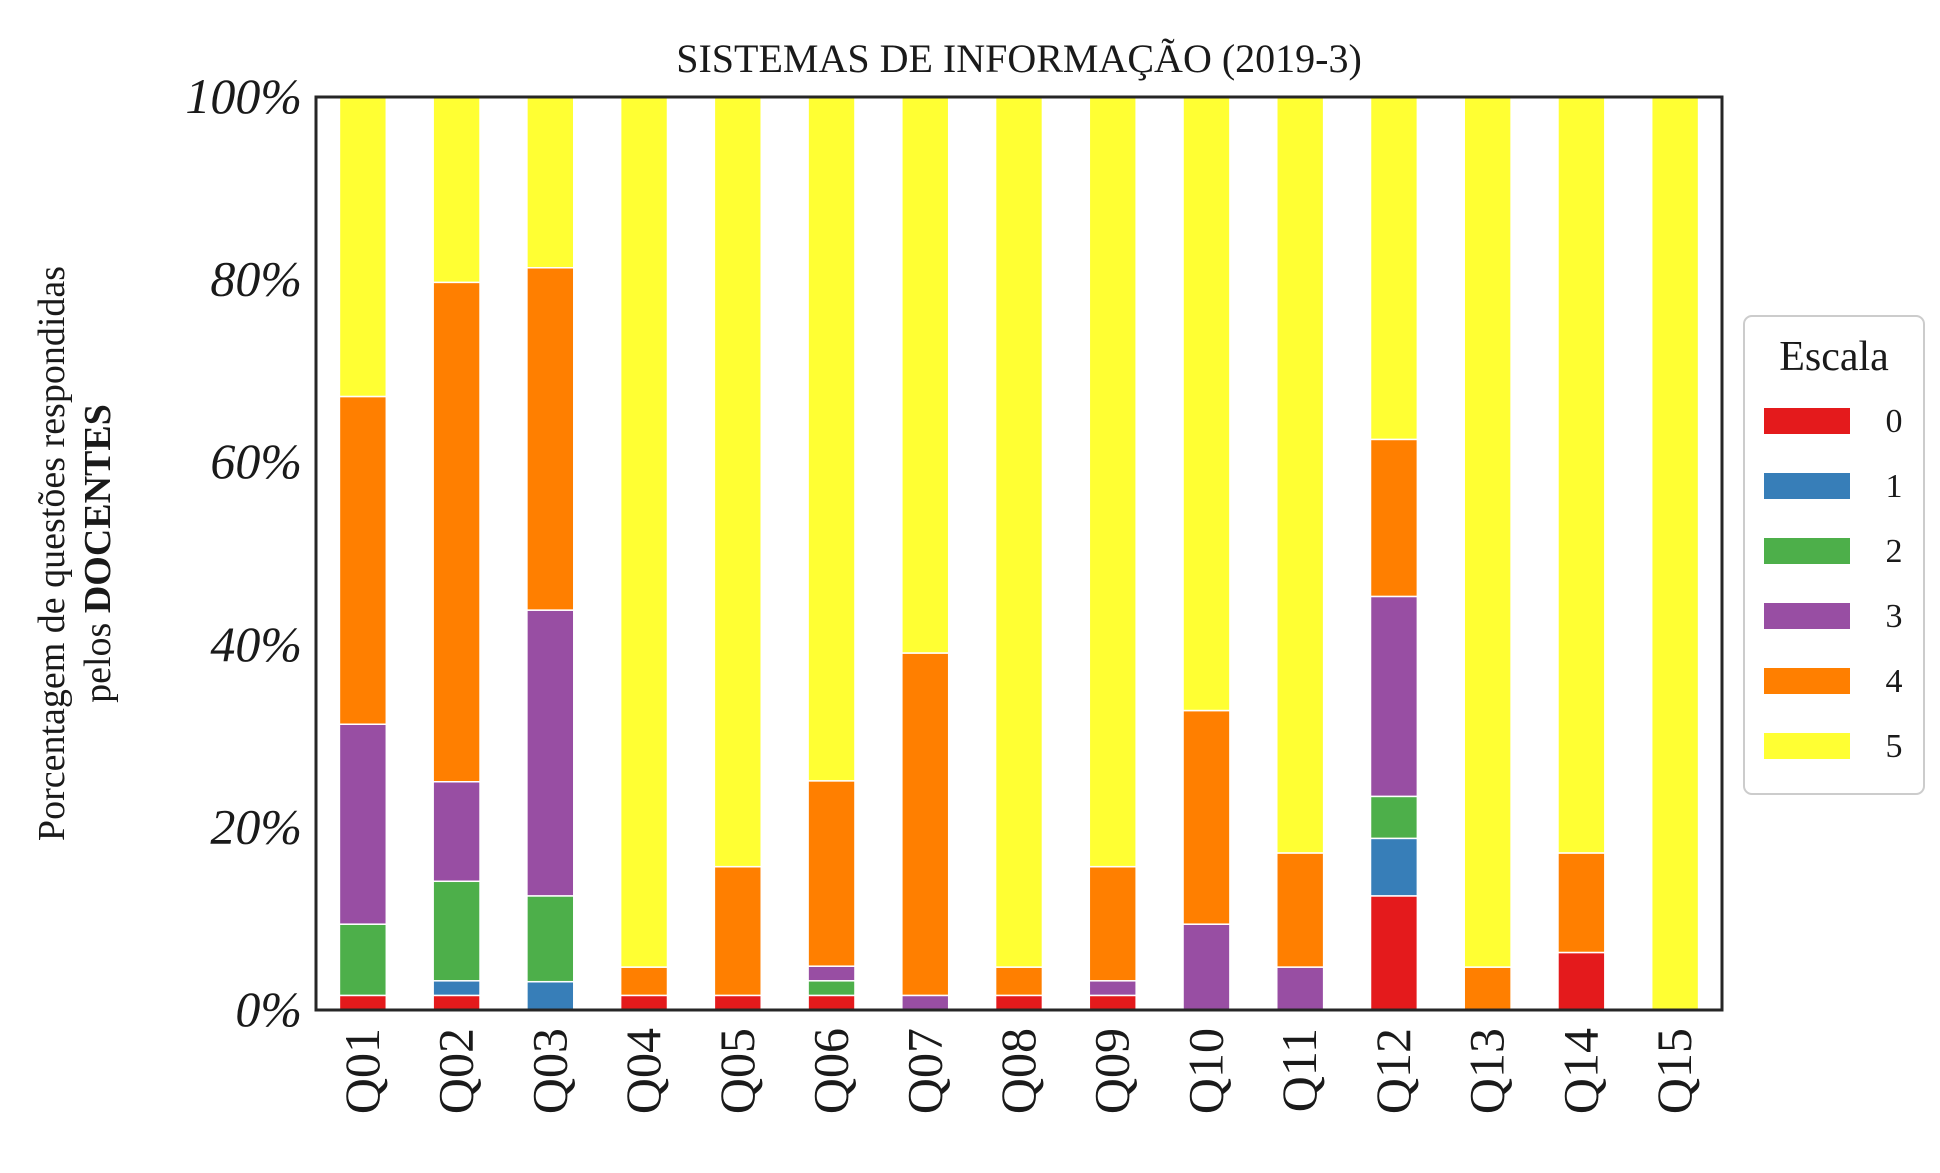  What do you see at coordinates (1205, 1071) in the screenshot?
I see `x-tick-label-q10: Q10` at bounding box center [1205, 1071].